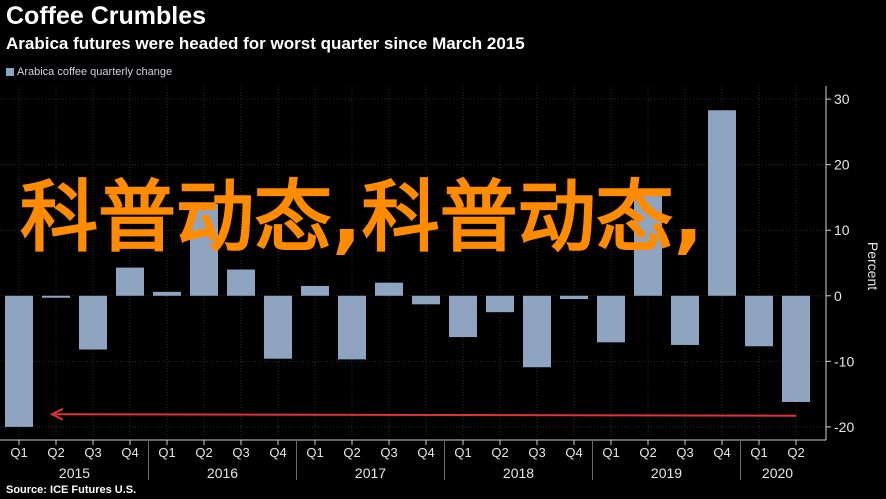  Describe the element at coordinates (74, 473) in the screenshot. I see `year-label: 2015` at that location.